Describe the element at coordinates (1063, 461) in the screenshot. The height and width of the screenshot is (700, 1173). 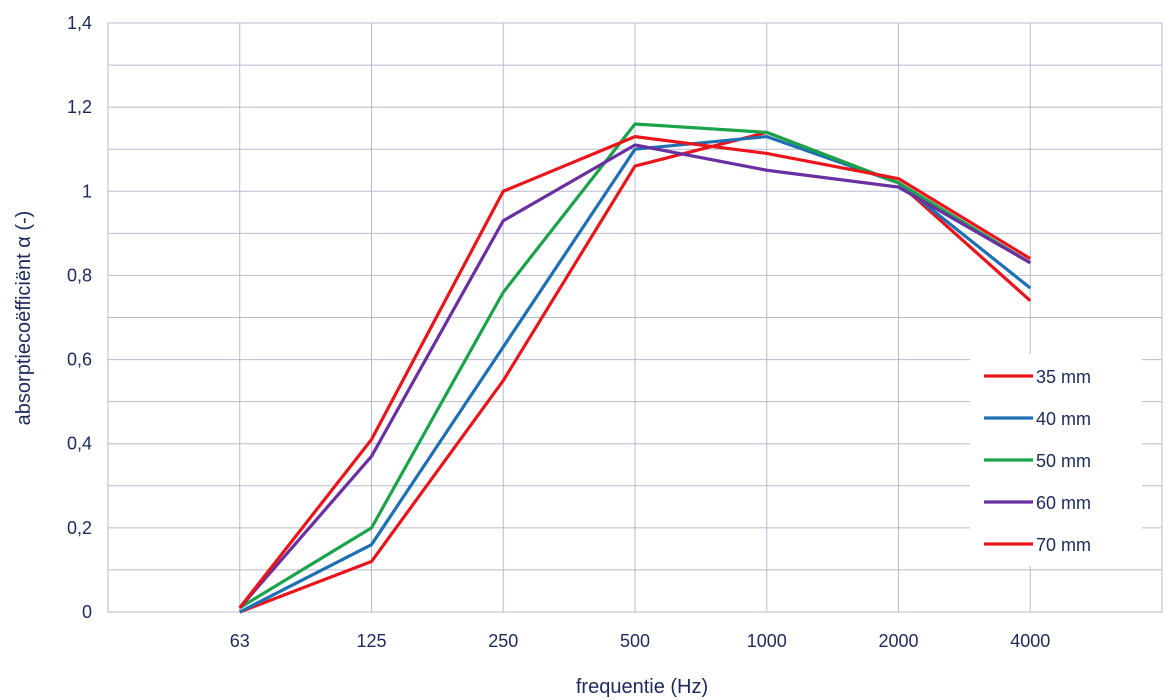
I see `legend-label: 50 mm` at that location.